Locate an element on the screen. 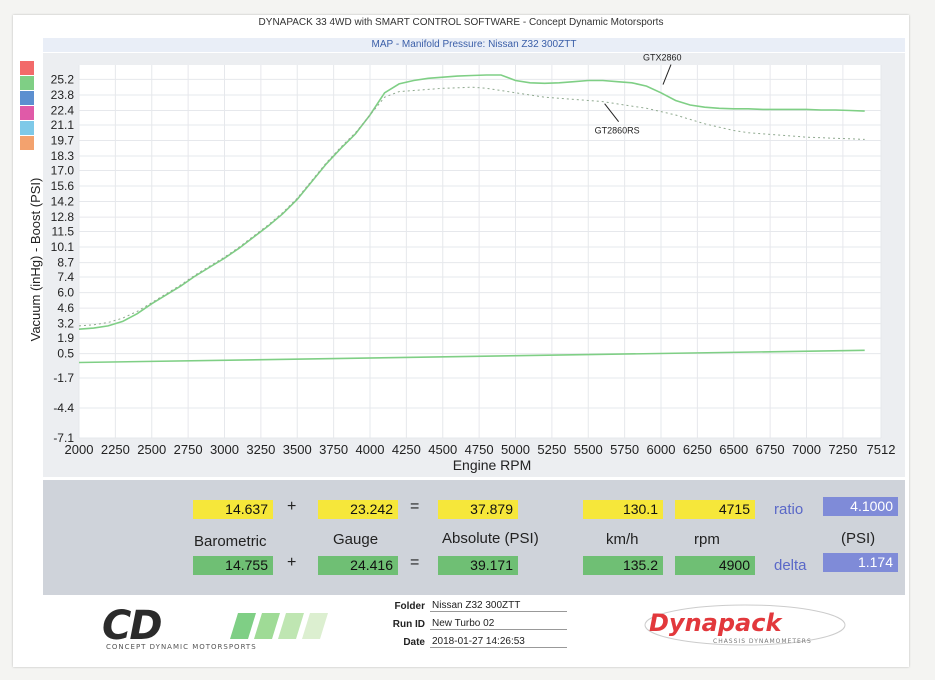  kmh-label: km/h is located at coordinates (622, 539).